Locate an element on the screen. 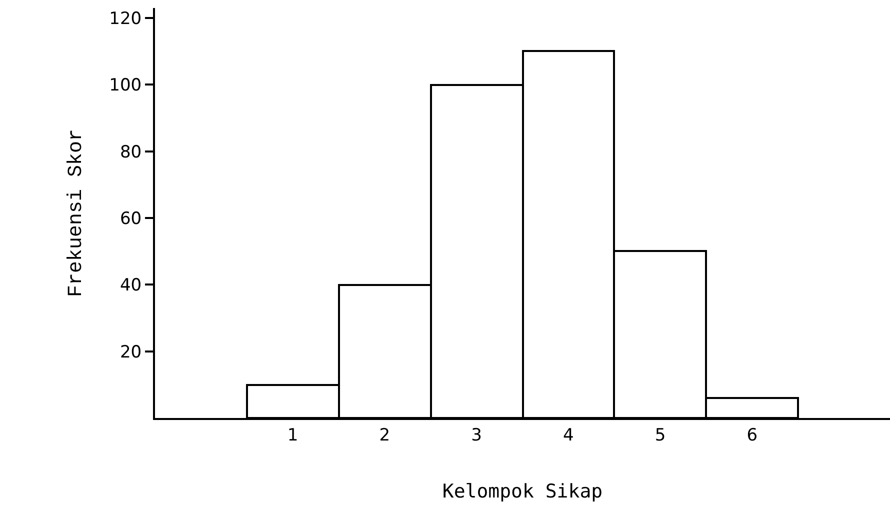  y-tick-label: 100 is located at coordinates (125, 86).